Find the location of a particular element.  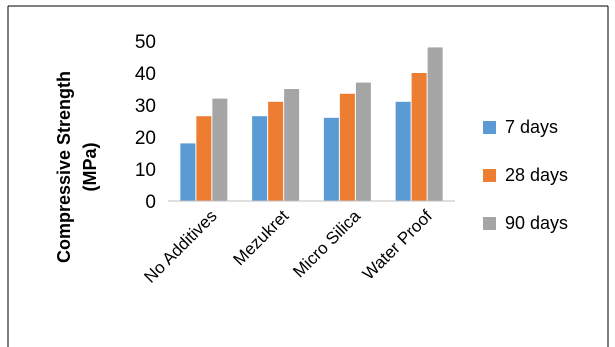

y-tick-label: 40 is located at coordinates (145, 74).